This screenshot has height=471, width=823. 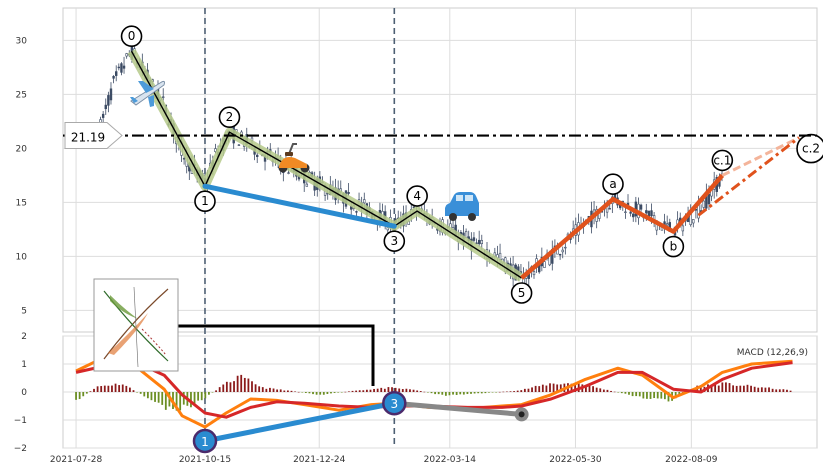 What do you see at coordinates (613, 184) in the screenshot?
I see `wave-marker-a` at bounding box center [613, 184].